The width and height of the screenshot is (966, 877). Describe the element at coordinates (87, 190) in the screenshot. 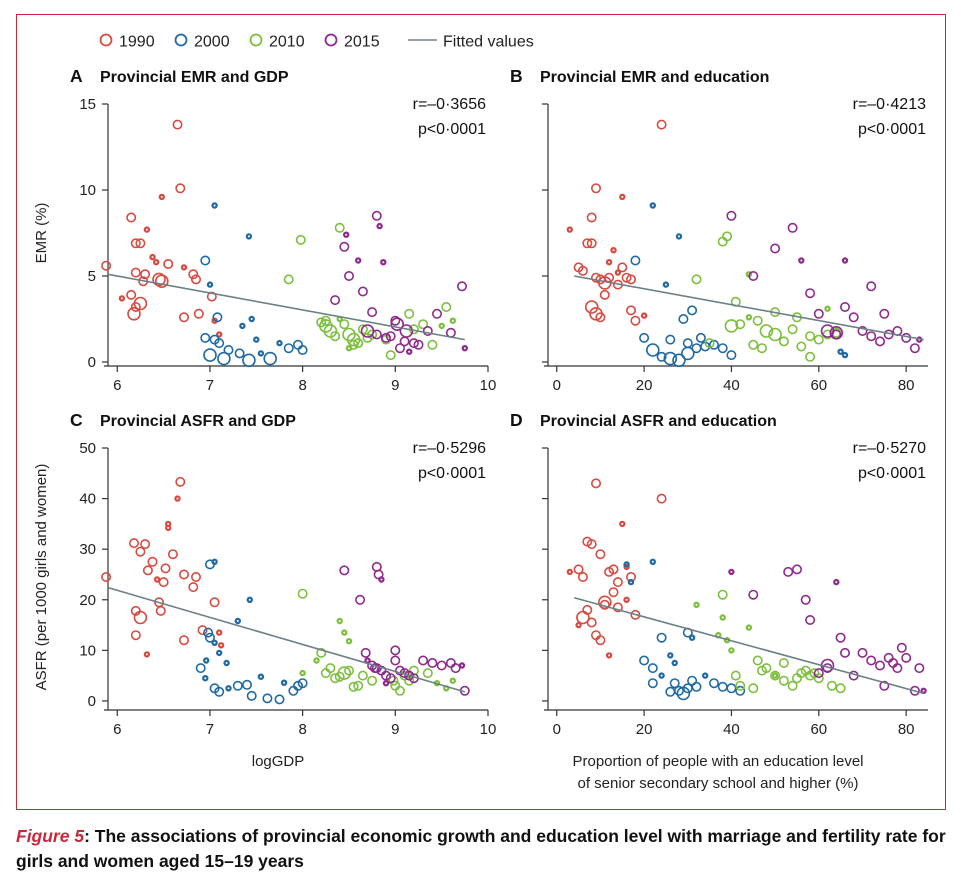

I see `panel-a-y-tick-label: 10` at that location.